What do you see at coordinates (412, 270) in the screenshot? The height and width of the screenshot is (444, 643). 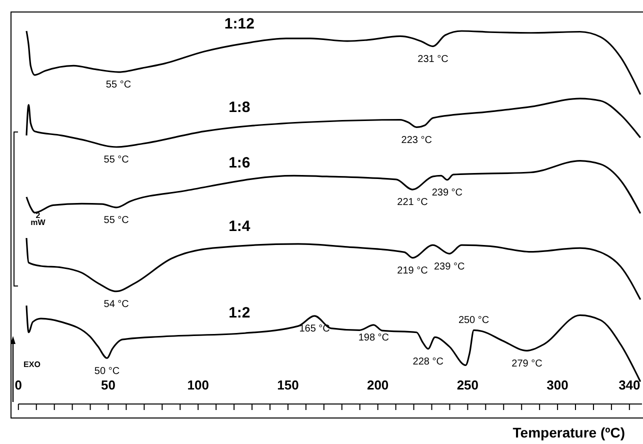 I see `annotation: 219 °C` at bounding box center [412, 270].